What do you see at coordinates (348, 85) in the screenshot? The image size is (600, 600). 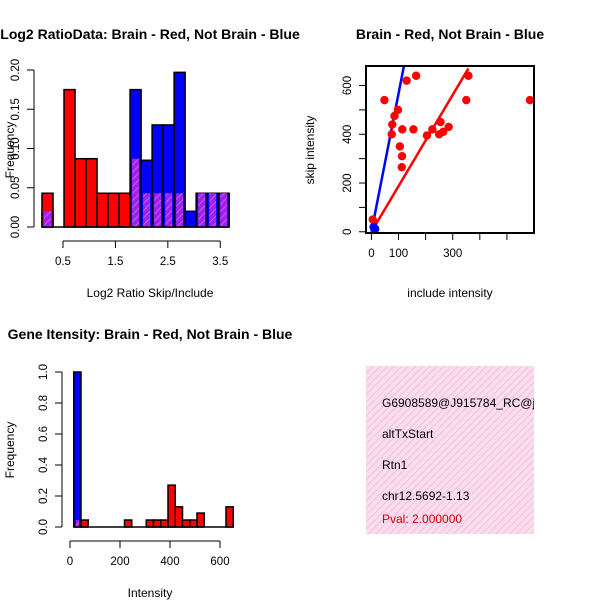 I see `y-tick-label: 600` at bounding box center [348, 85].